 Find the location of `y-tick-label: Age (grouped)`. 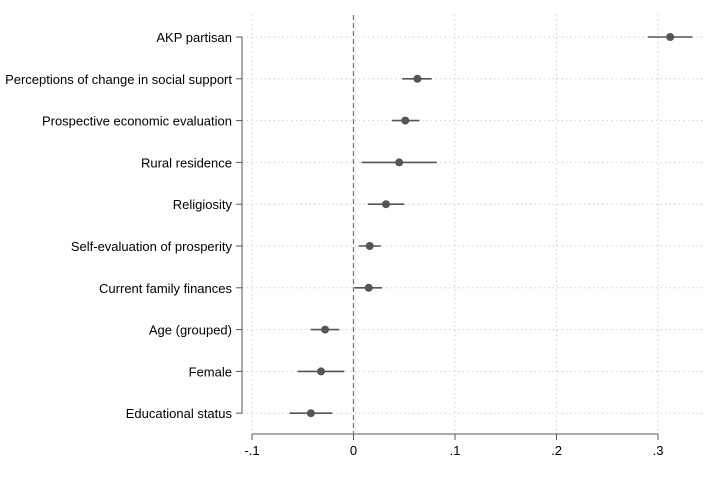

y-tick-label: Age (grouped) is located at coordinates (190, 330).